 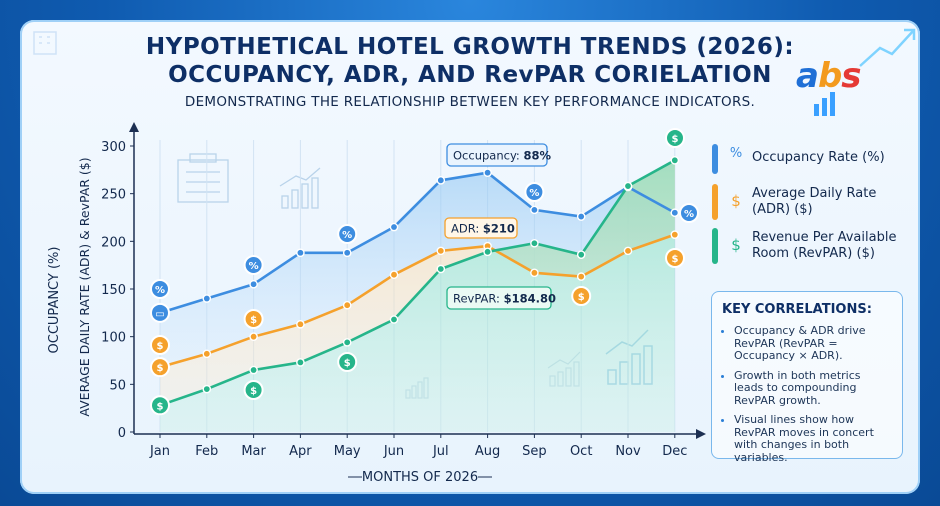 I want to click on x-axis-label: MONTHS OF 2026, so click(x=420, y=477).